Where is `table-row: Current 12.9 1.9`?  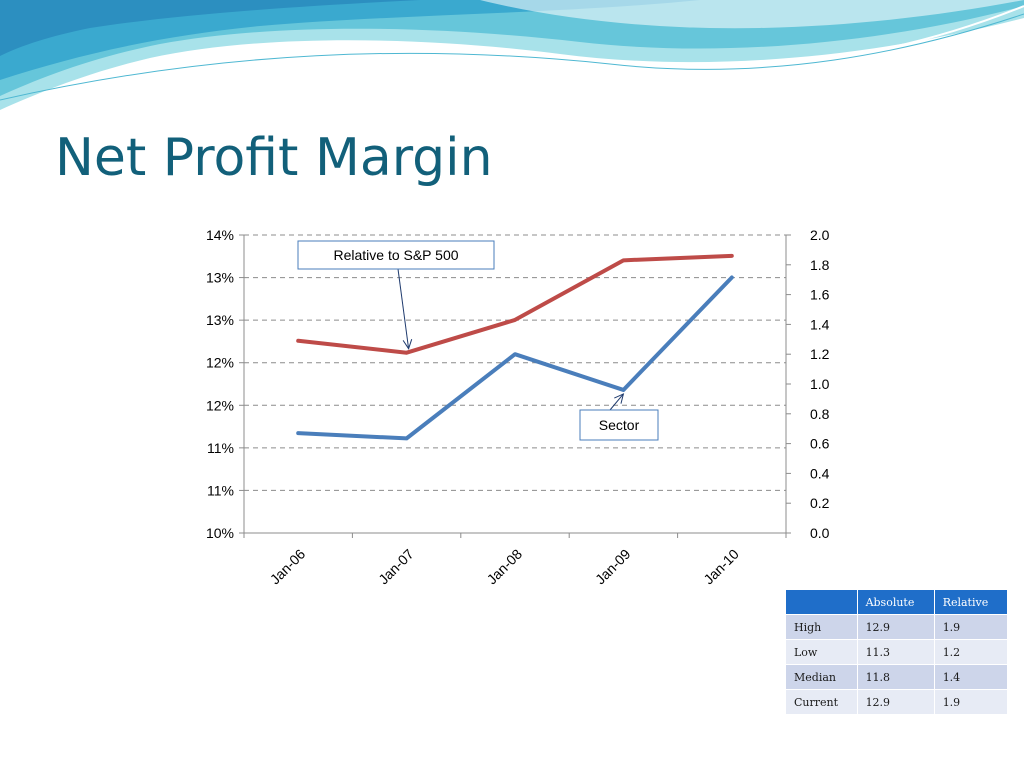 table-row: Current 12.9 1.9 is located at coordinates (897, 702).